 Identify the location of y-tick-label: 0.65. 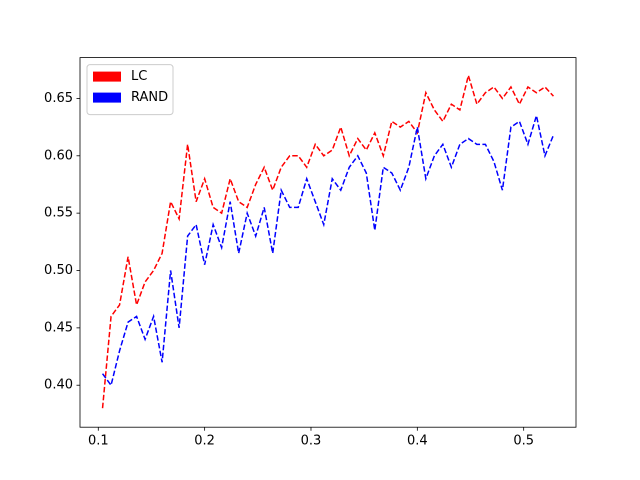
(58, 98).